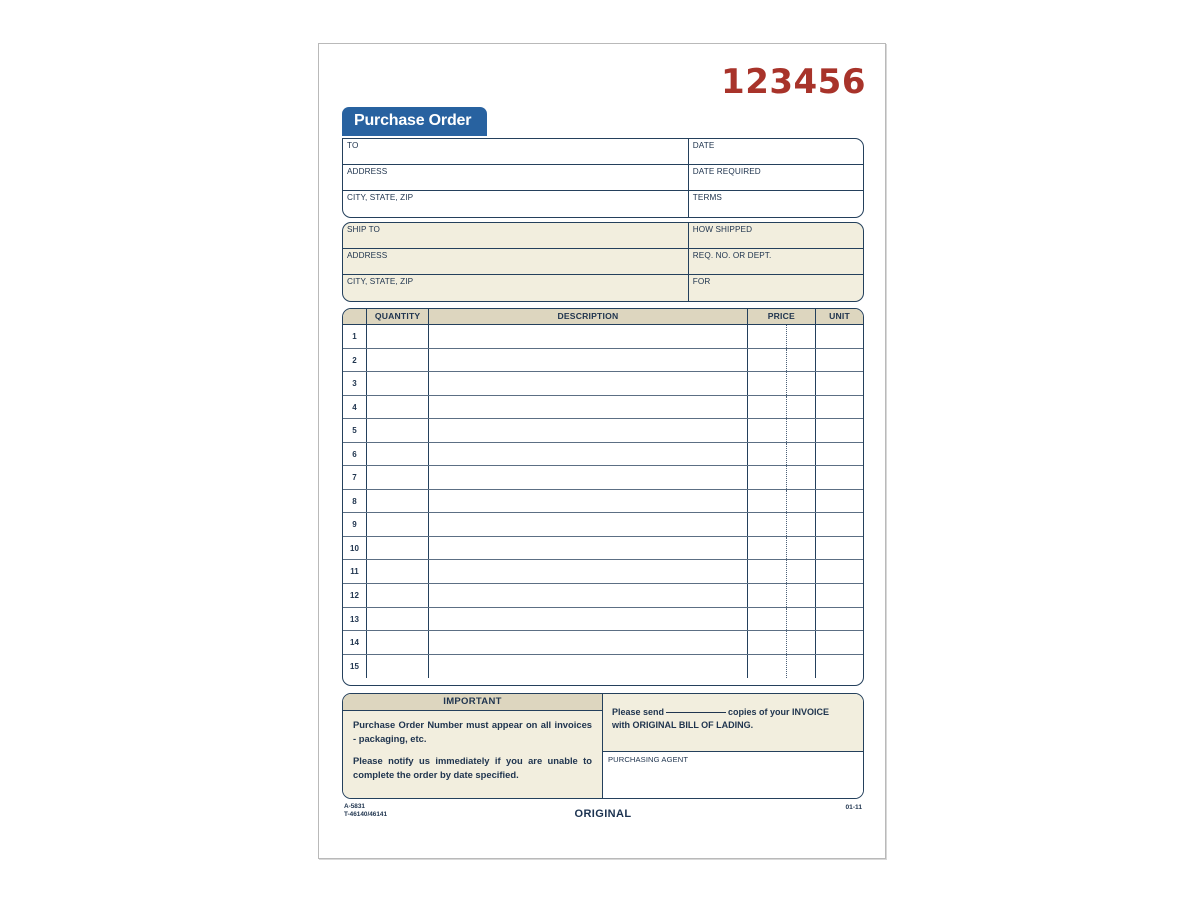 The height and width of the screenshot is (900, 1200). Describe the element at coordinates (733, 775) in the screenshot. I see `field-purchasing-agent: PURCHASING AGENT` at that location.